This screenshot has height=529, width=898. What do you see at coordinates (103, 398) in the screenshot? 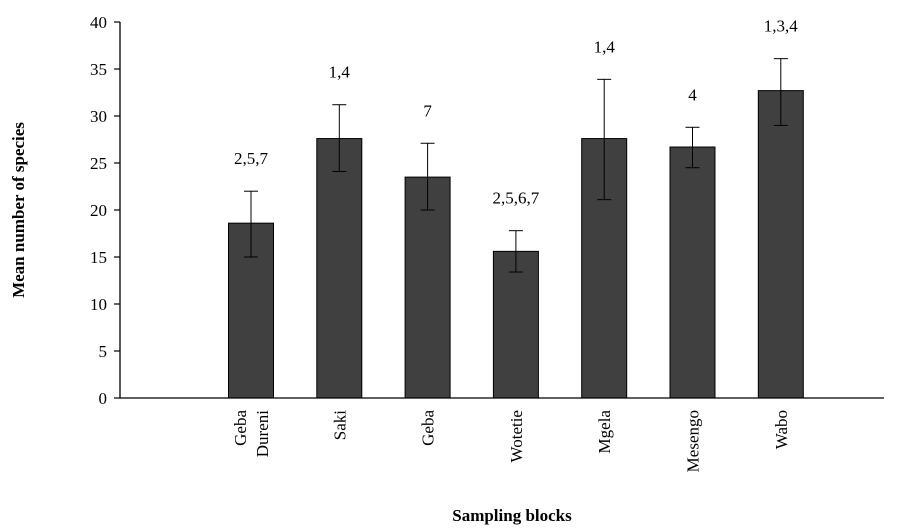
I see `y-tick-label: 0` at bounding box center [103, 398].